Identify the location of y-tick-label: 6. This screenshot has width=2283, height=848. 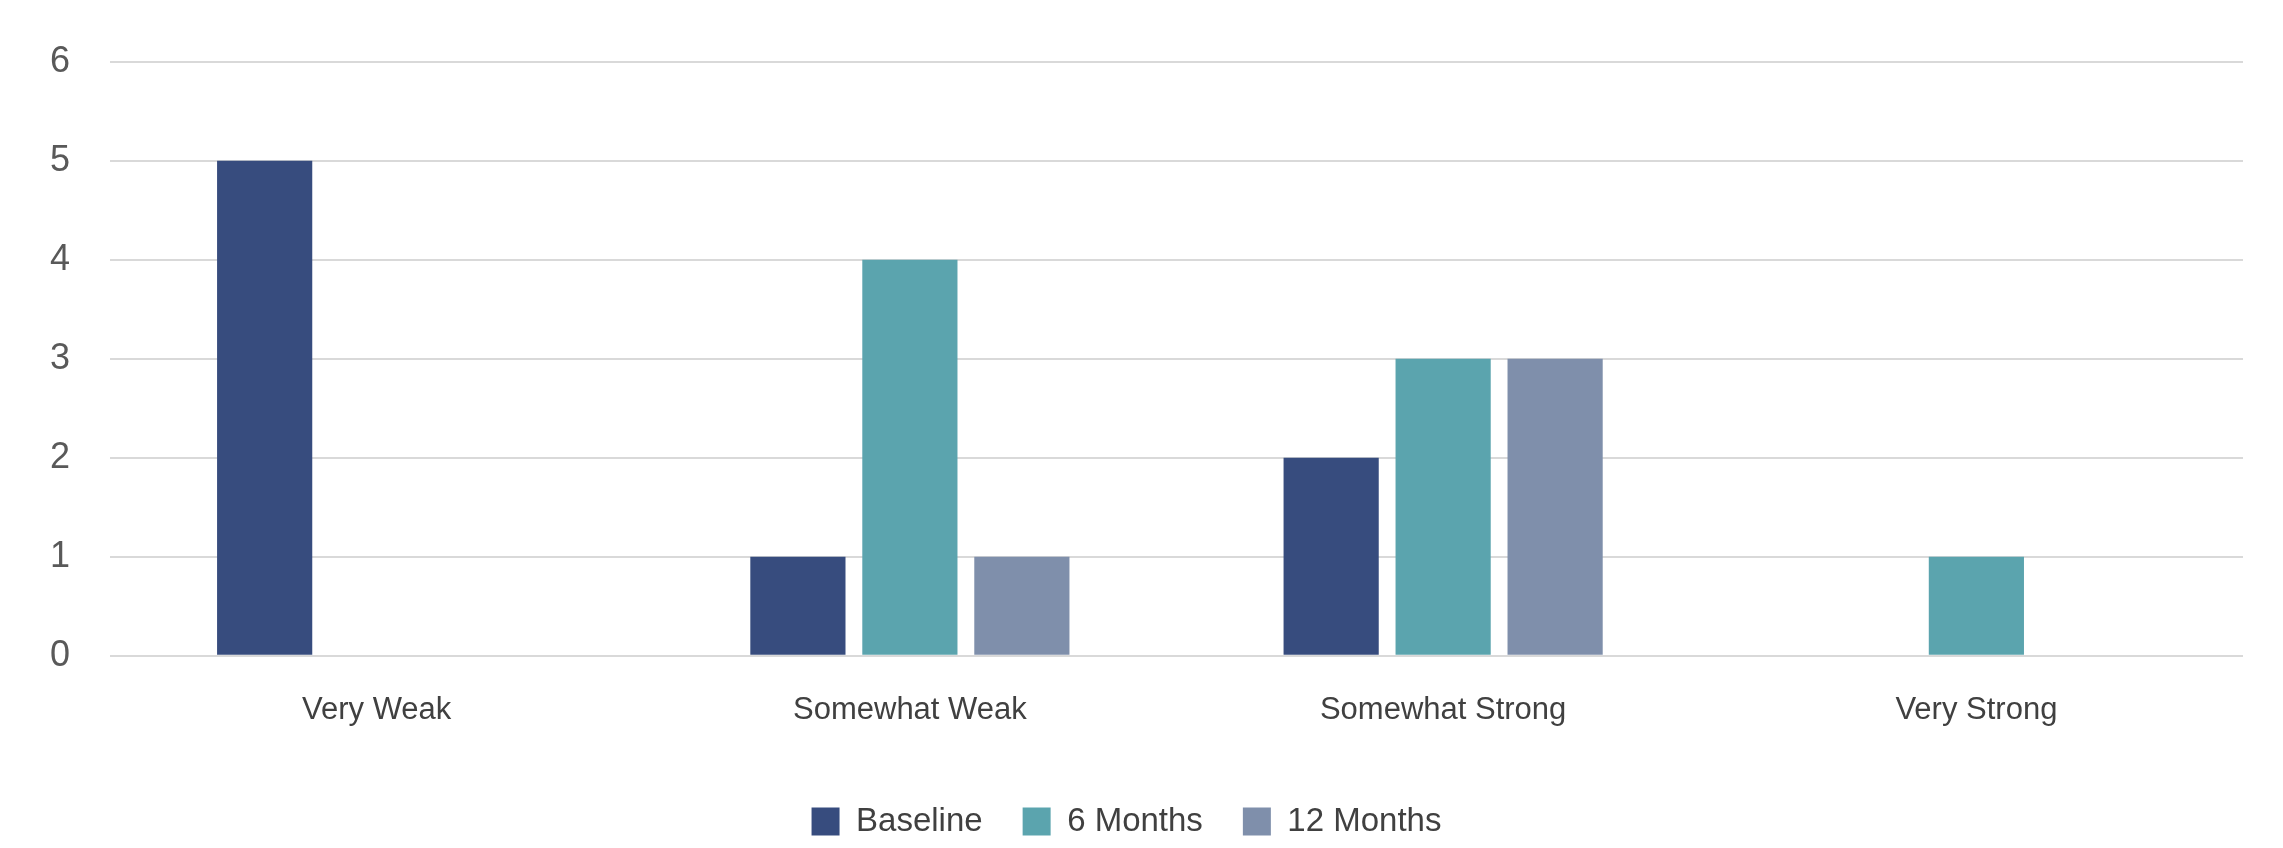
(60, 59).